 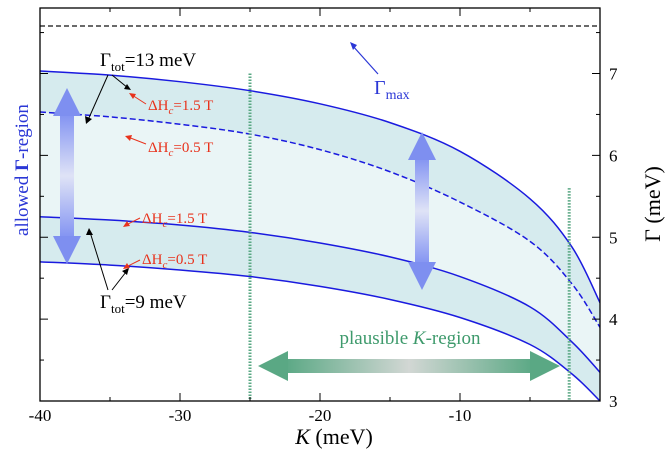 I want to click on x-tick-label: -30, so click(x=180, y=415).